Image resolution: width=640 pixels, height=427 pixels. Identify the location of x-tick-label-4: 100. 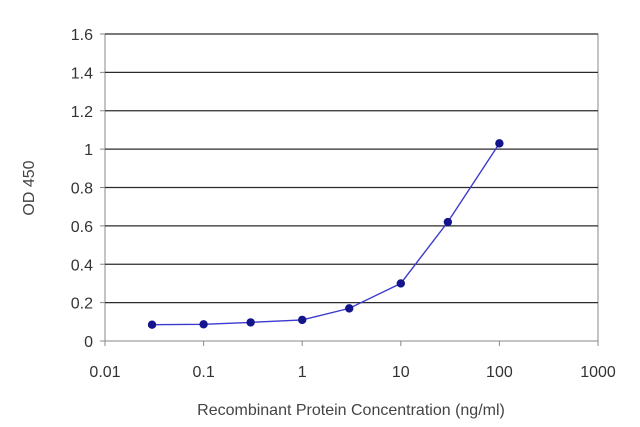
(499, 372).